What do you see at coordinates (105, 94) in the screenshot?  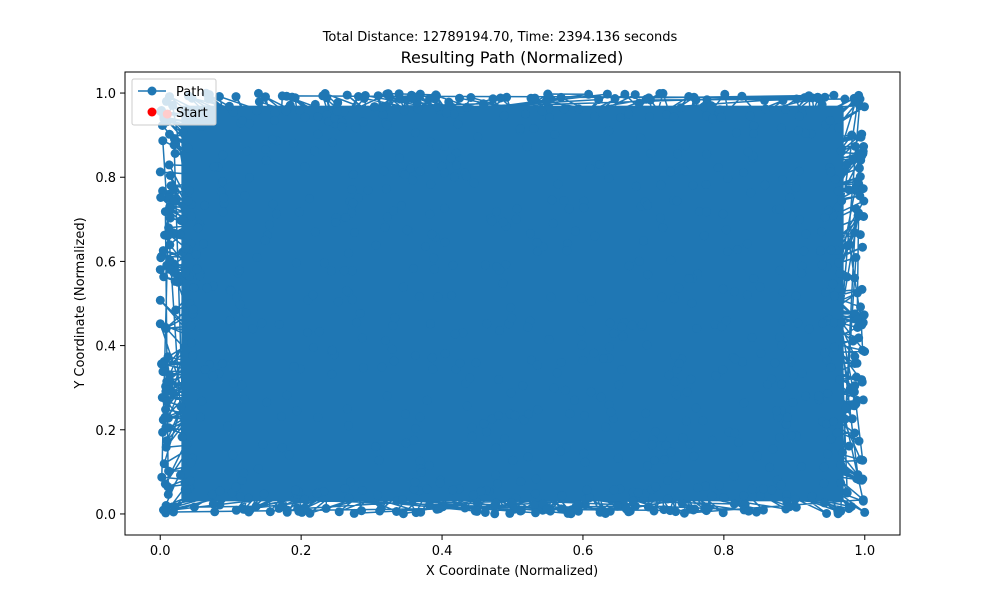 I see `y-tick-label: 1.0` at bounding box center [105, 94].